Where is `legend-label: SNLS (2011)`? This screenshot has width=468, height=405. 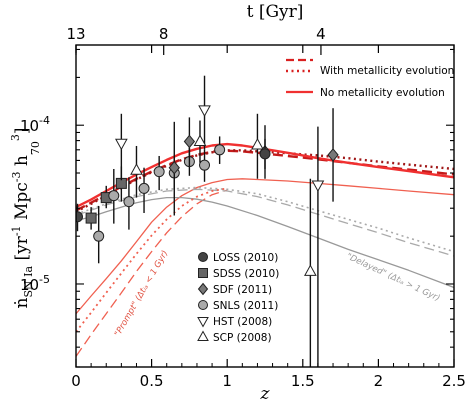
legend-label: SNLS (2011) is located at coordinates (245, 306).